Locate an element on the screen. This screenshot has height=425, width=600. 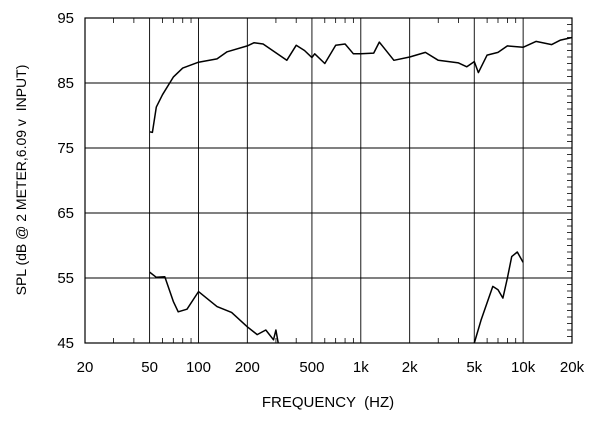
x-tick-label: 100 is located at coordinates (198, 367).